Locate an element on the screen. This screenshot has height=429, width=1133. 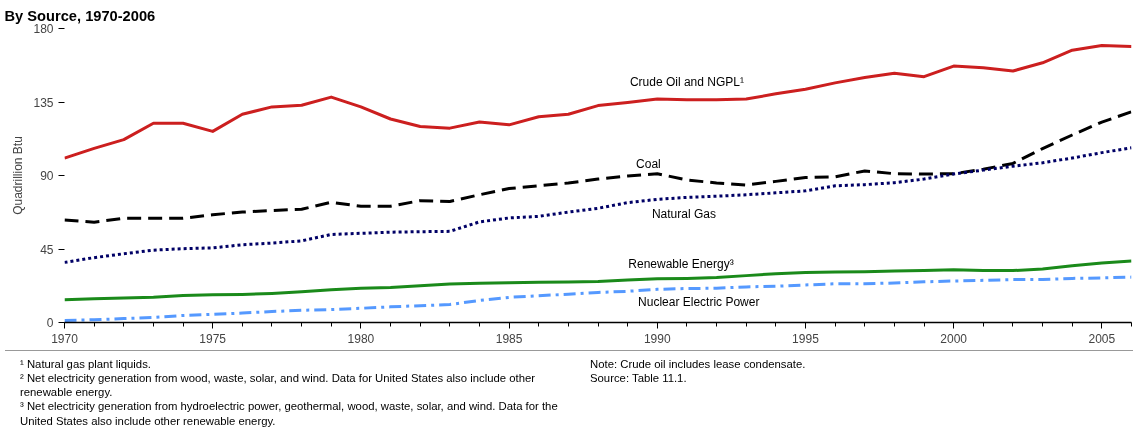
series-label: Natural Gas is located at coordinates (683, 213).